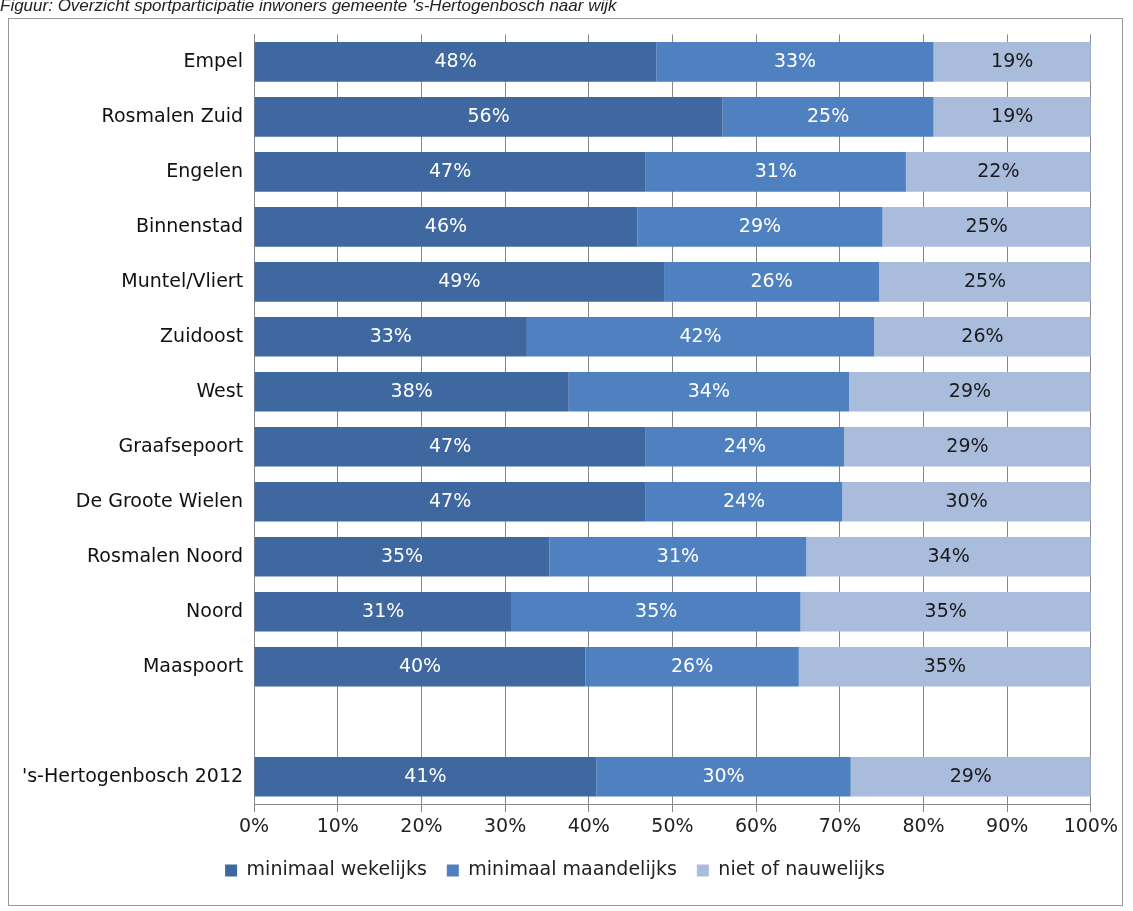  I want to click on data-label: 46%, so click(446, 224).